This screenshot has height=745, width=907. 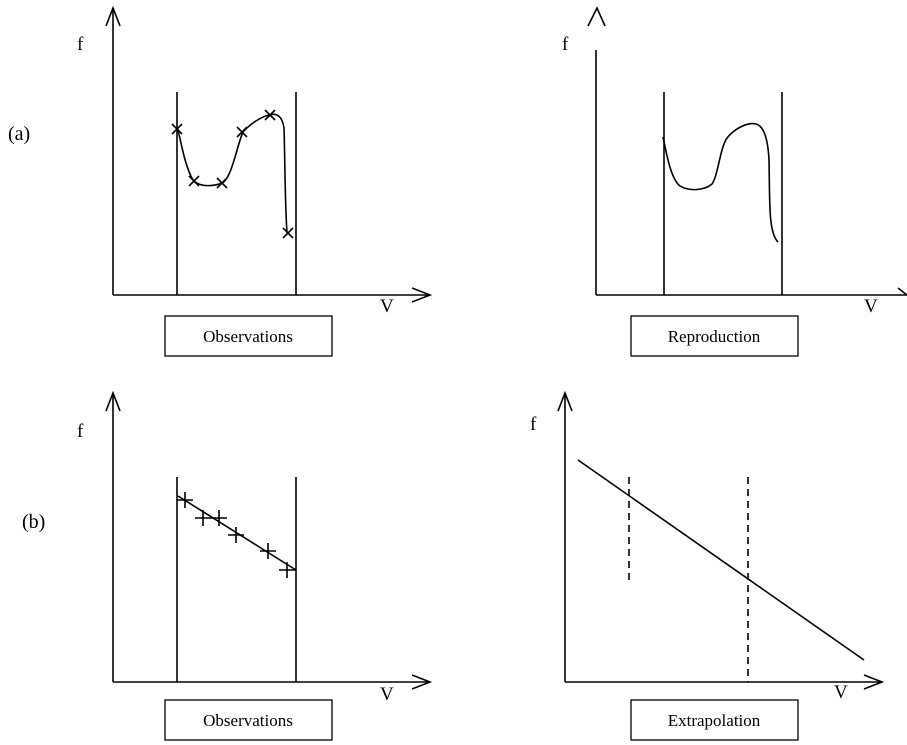 What do you see at coordinates (720, 182) in the screenshot?
I see `reproduction-curve` at bounding box center [720, 182].